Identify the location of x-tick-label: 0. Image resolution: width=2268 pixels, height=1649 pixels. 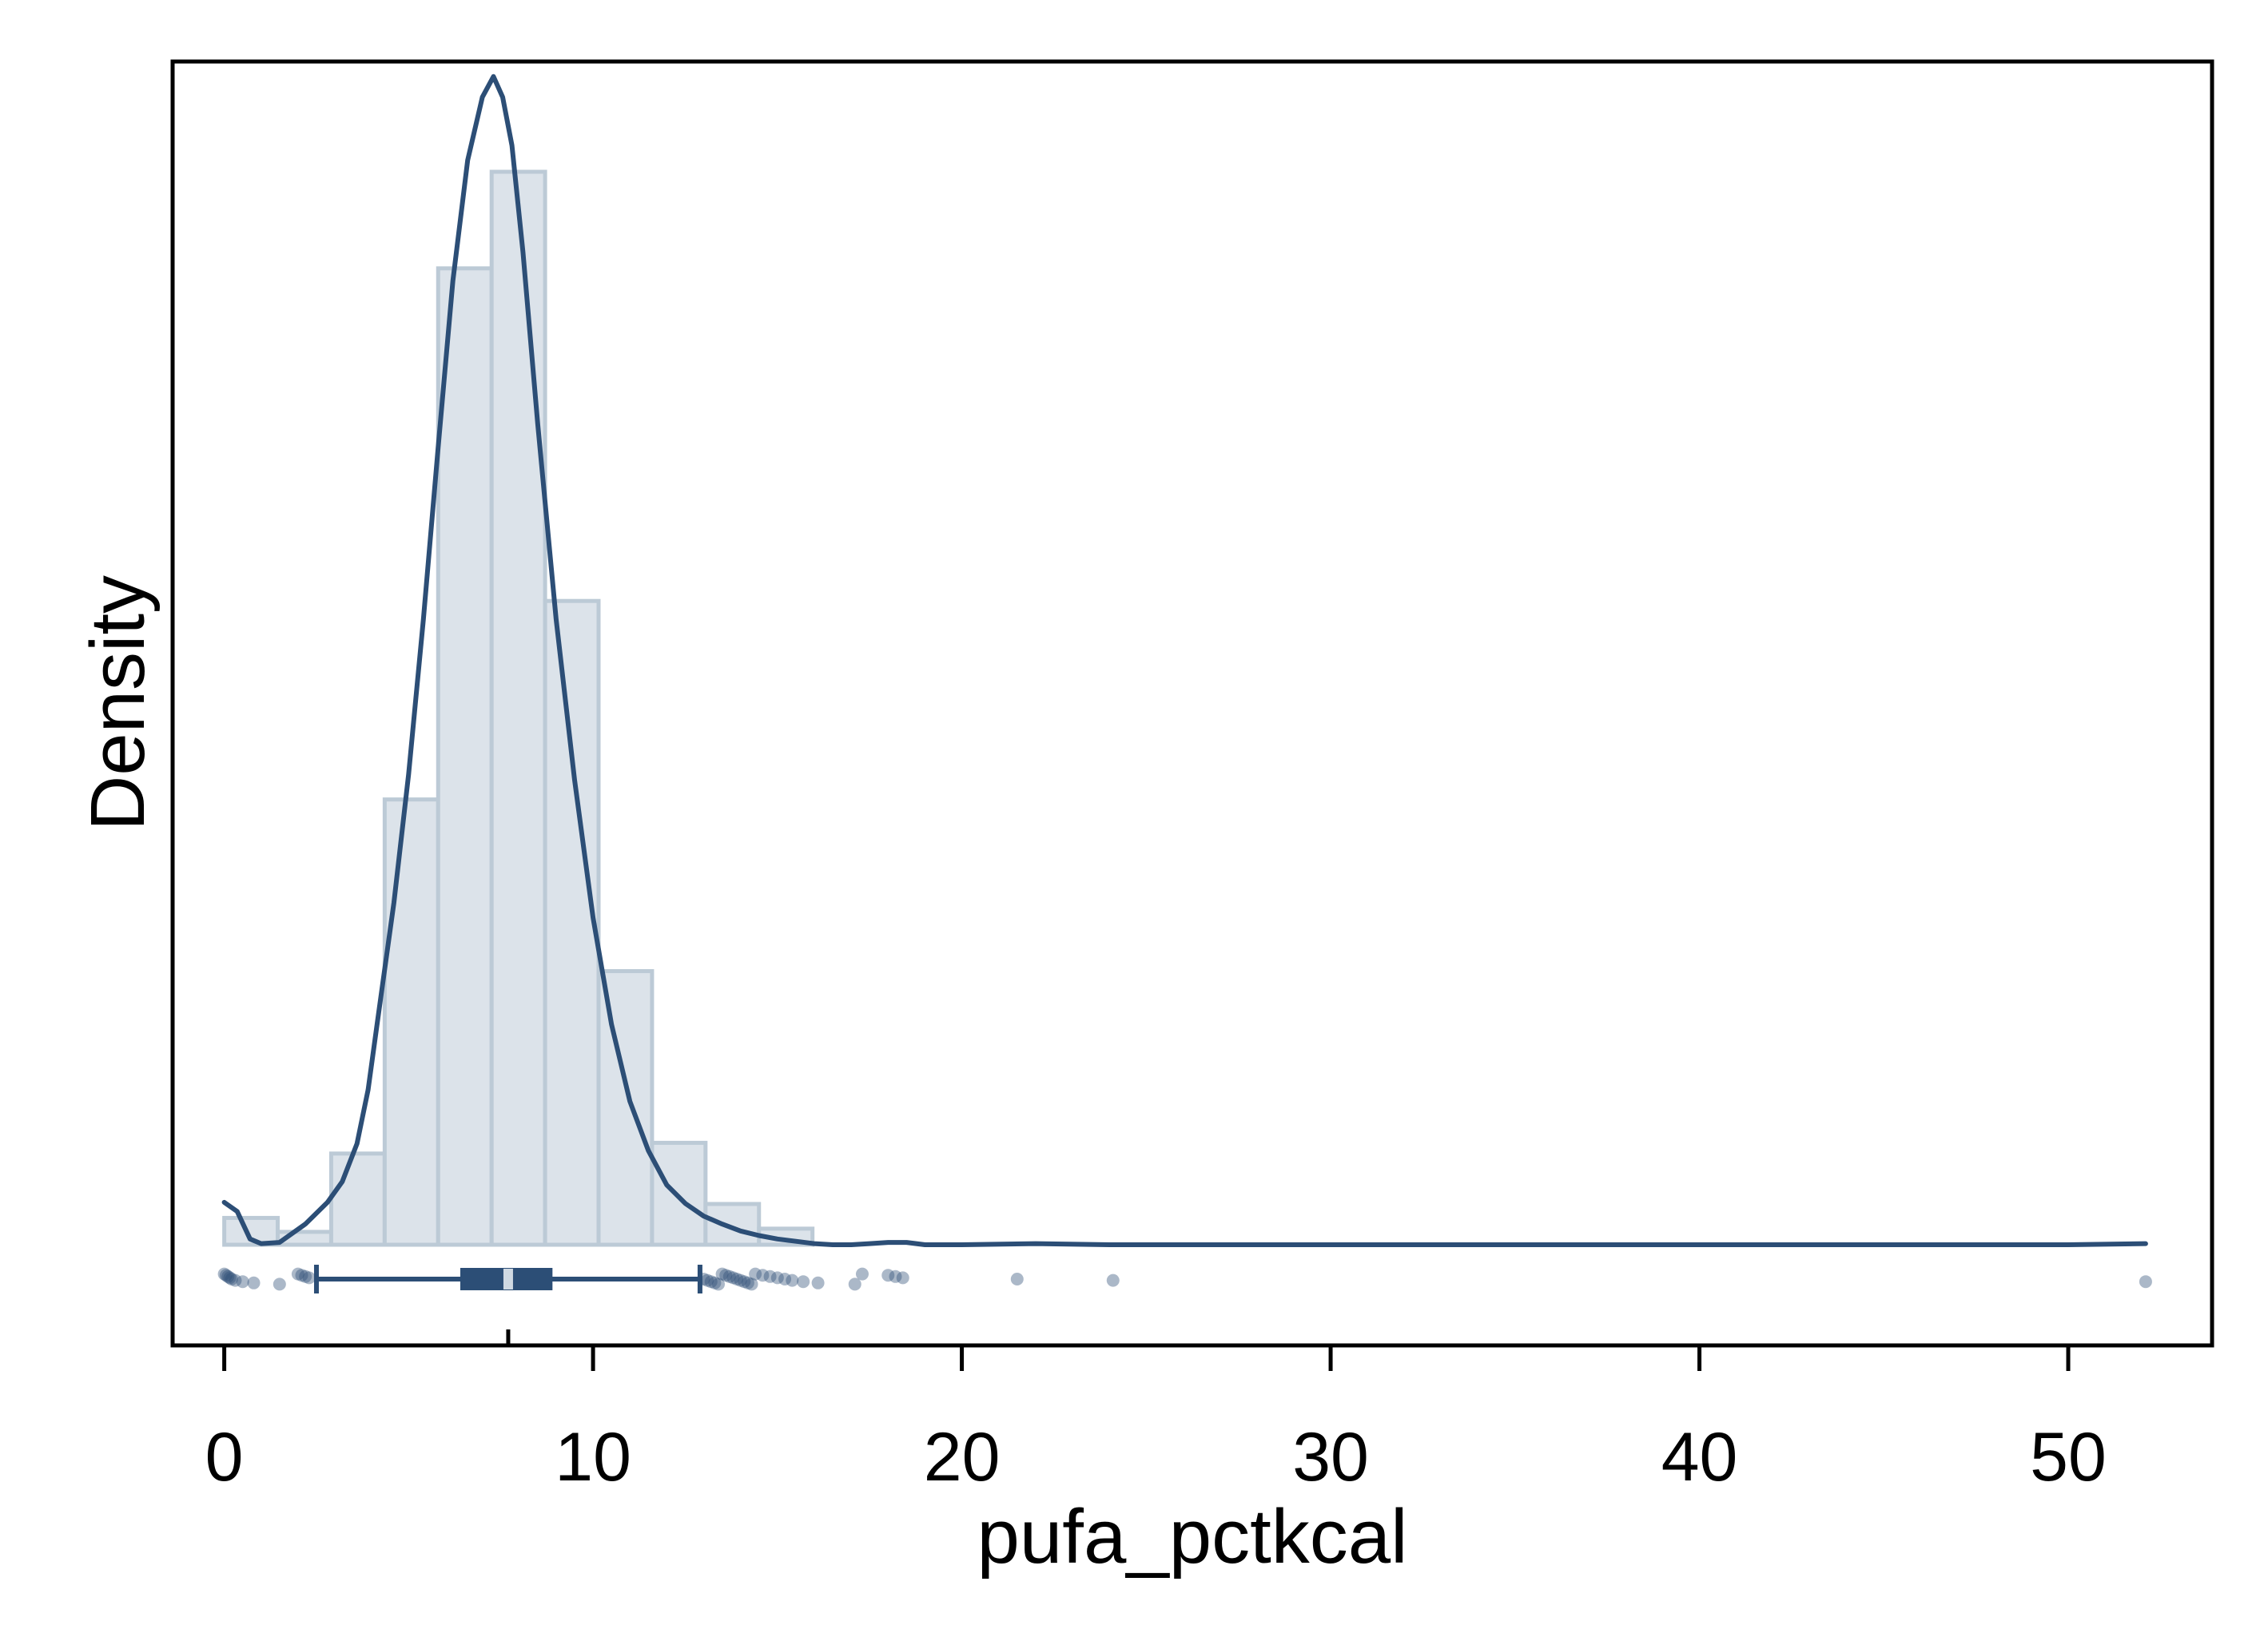
(224, 1457).